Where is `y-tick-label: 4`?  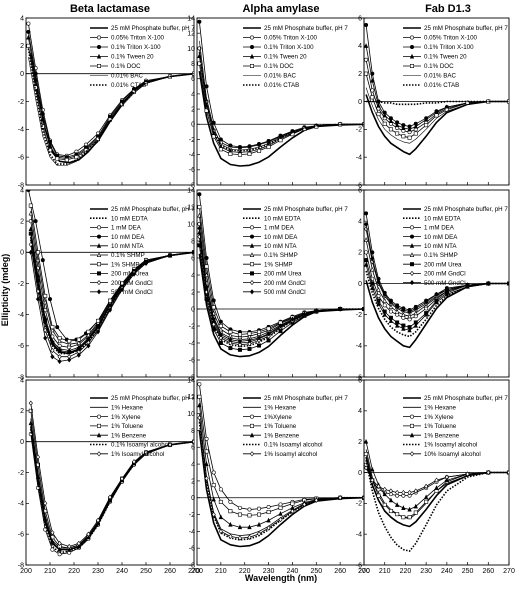 y-tick-label: 4 is located at coordinates (22, 190).